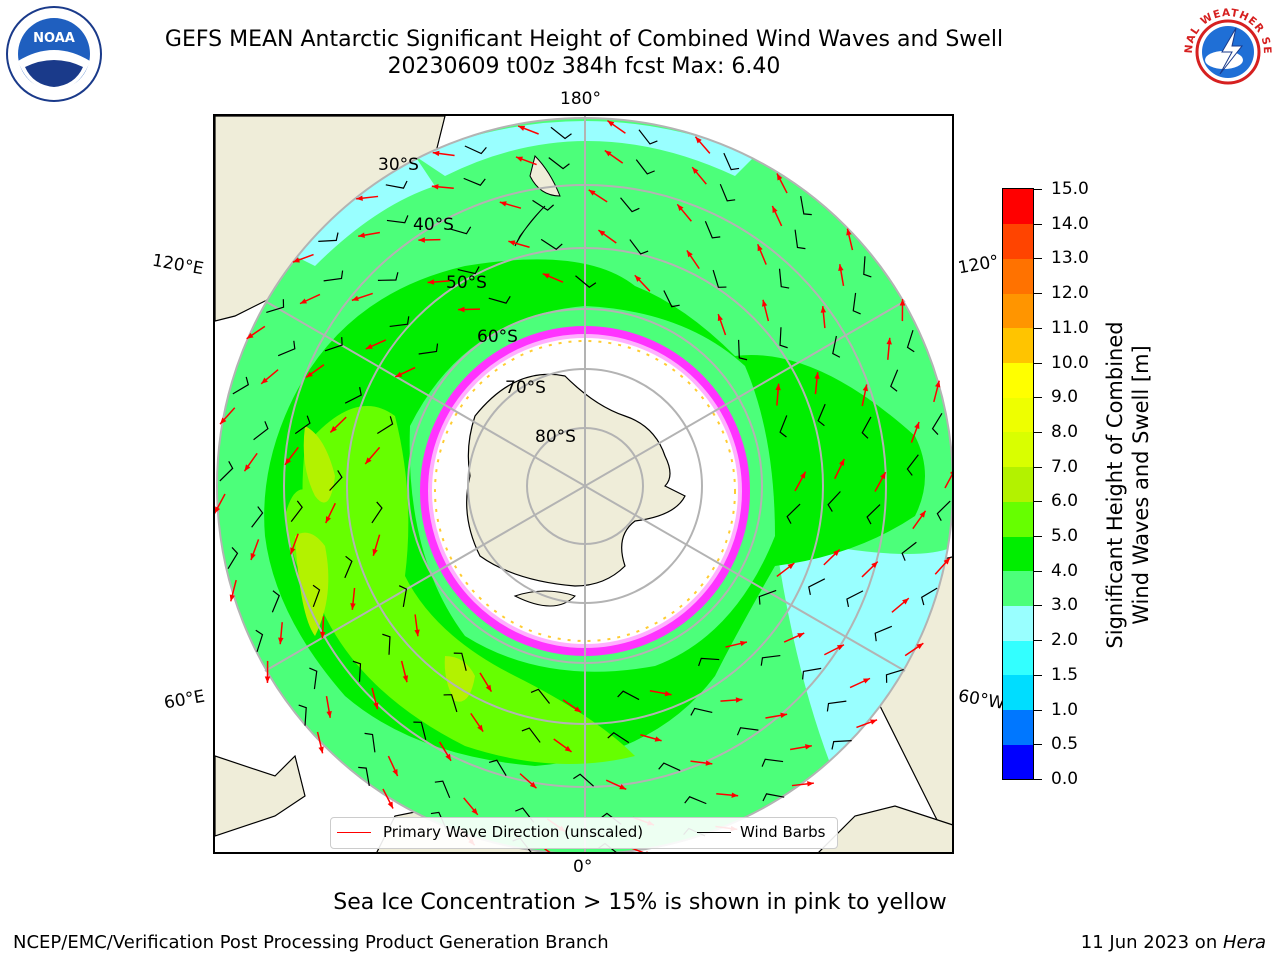 The width and height of the screenshot is (1280, 960). What do you see at coordinates (783, 832) in the screenshot?
I see `legend-wind-label: Wind Barbs` at bounding box center [783, 832].